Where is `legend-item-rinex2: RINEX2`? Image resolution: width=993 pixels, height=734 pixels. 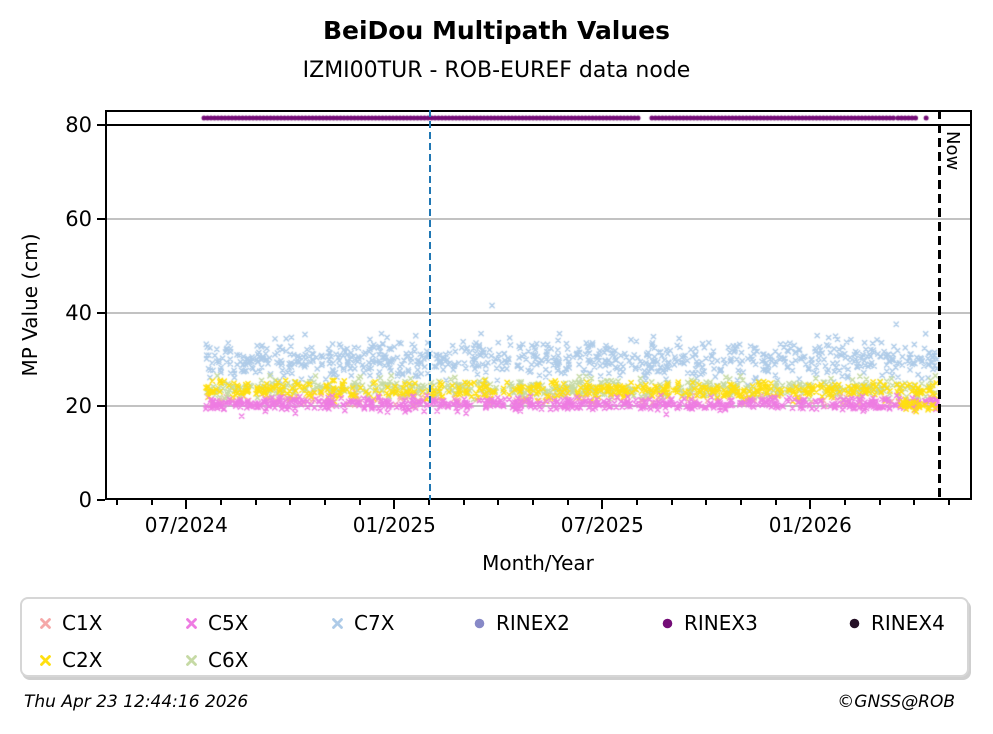 legend-item-rinex2: RINEX2 is located at coordinates (521, 623).